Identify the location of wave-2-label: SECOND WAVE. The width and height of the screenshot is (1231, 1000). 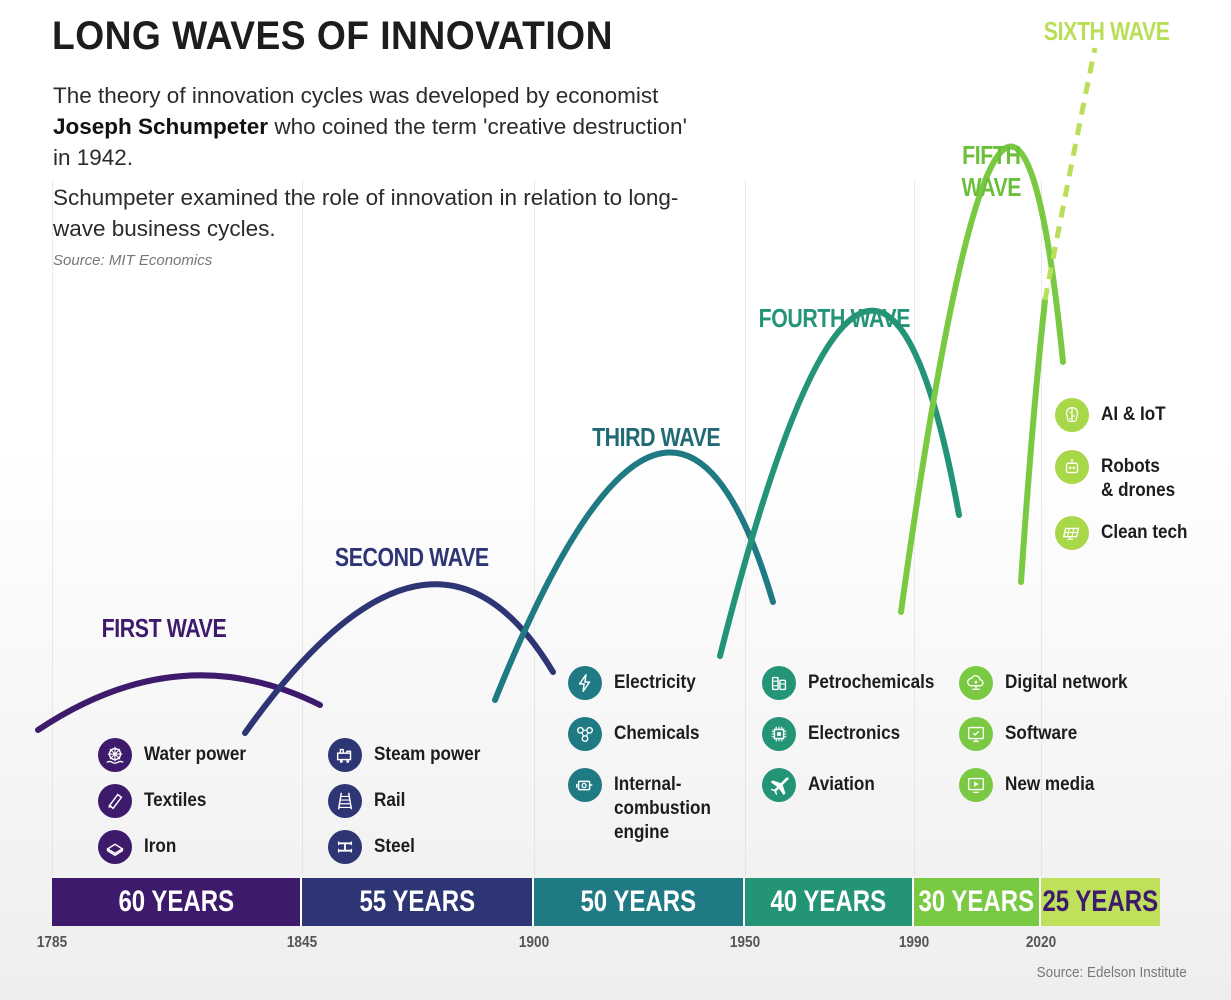
(411, 557).